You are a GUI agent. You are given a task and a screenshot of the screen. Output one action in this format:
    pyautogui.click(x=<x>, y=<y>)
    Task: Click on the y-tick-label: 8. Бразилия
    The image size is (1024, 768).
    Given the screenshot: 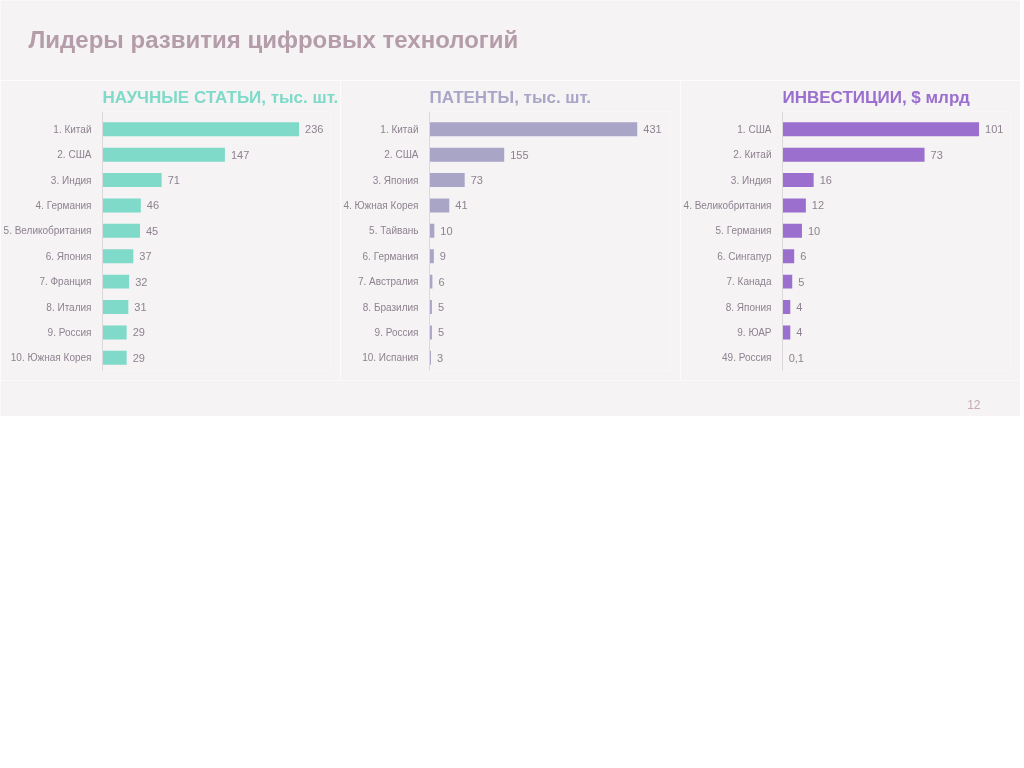 What is the action you would take?
    pyautogui.click(x=390, y=307)
    